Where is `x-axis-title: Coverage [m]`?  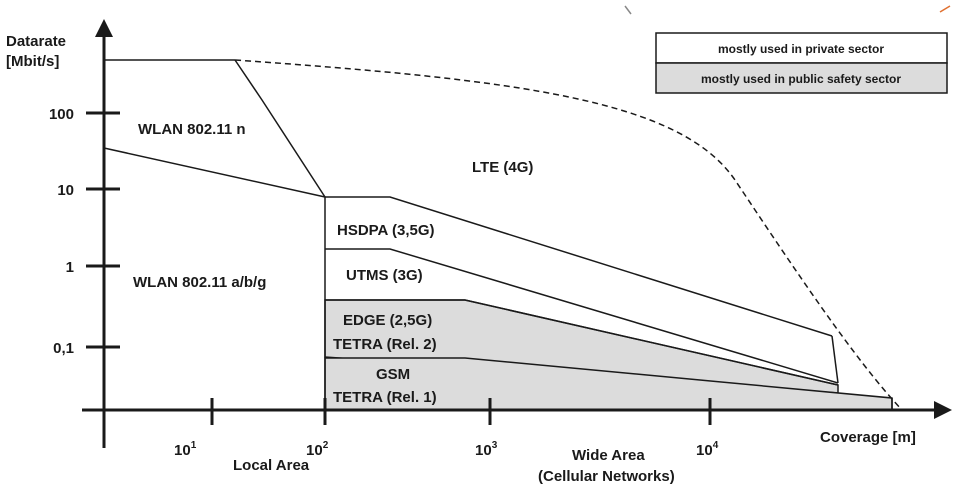 x-axis-title: Coverage [m] is located at coordinates (868, 437).